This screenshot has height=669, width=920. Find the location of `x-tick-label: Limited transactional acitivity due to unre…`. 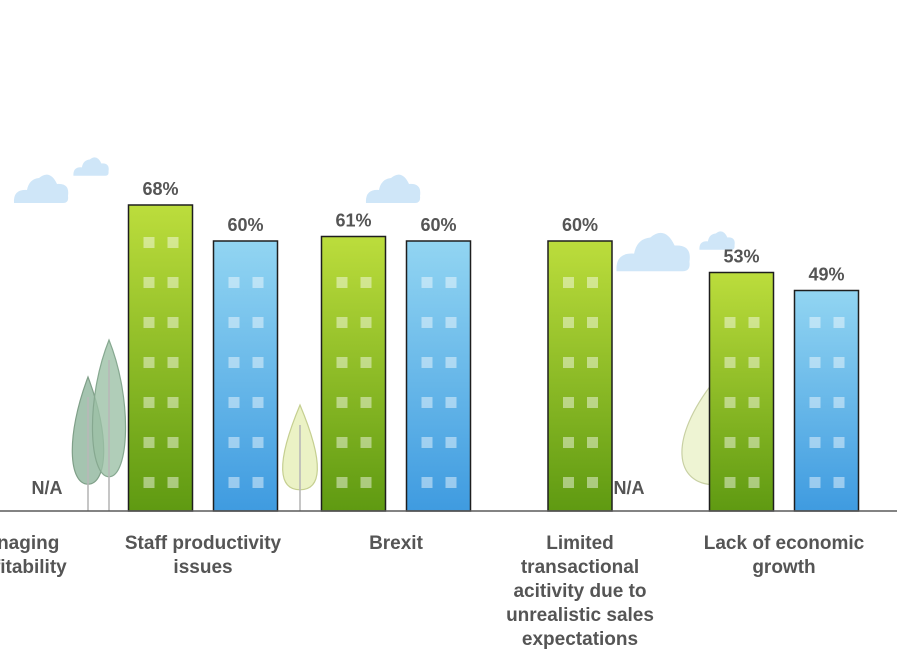

x-tick-label: Limited transactional acitivity due to unre… is located at coordinates (580, 591).